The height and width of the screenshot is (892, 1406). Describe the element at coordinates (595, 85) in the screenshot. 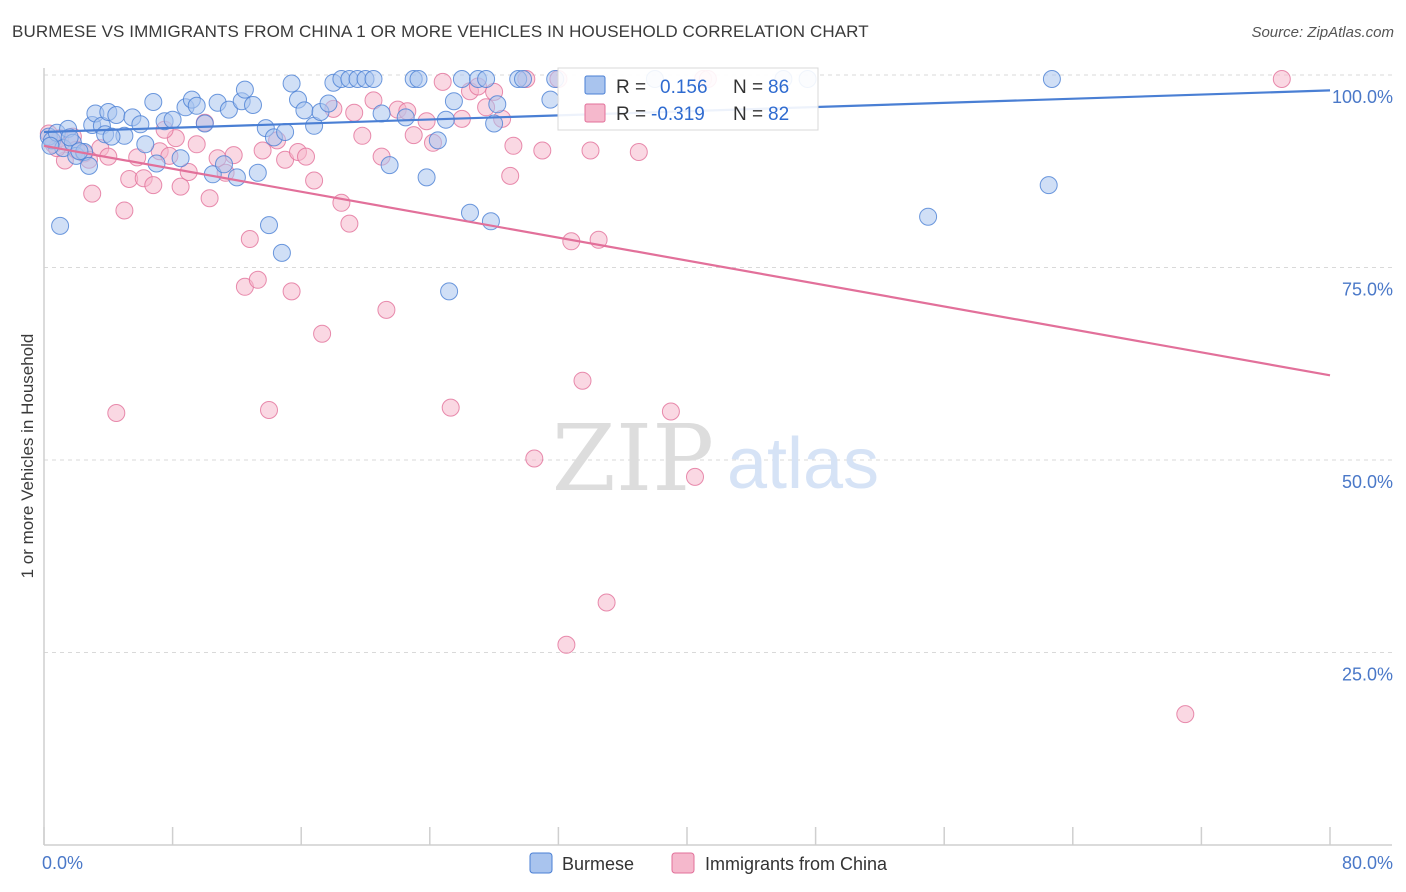

I see `legend-swatch-burmese` at that location.